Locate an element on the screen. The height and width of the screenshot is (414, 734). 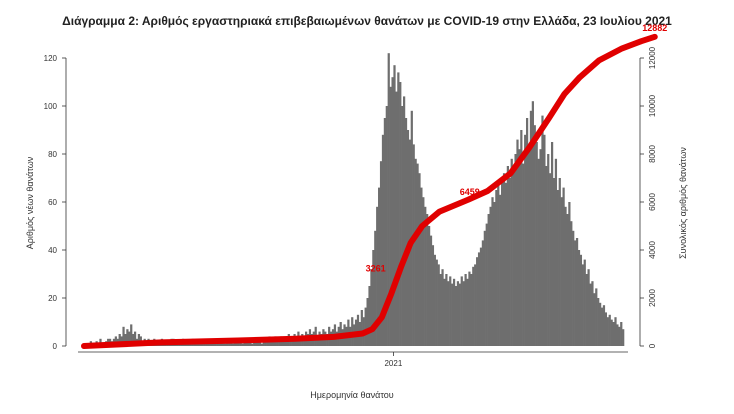
left-y-axis: 0 20 40 60 80 100 120 is located at coordinates (55, 202).